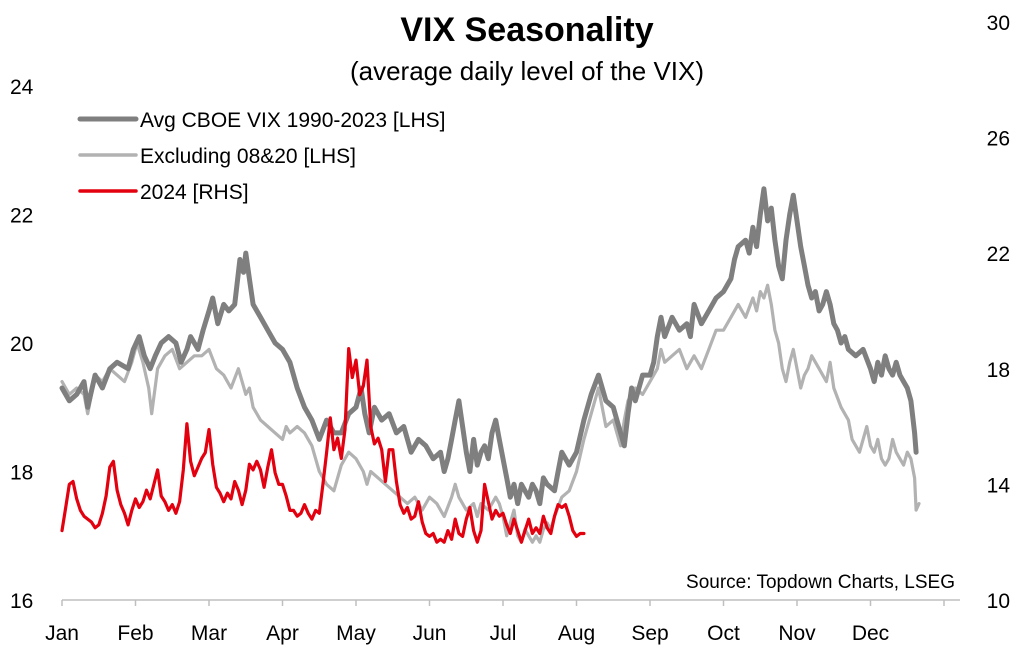 This screenshot has width=1024, height=656. What do you see at coordinates (998, 139) in the screenshot?
I see `y-right-tick-label: 26` at bounding box center [998, 139].